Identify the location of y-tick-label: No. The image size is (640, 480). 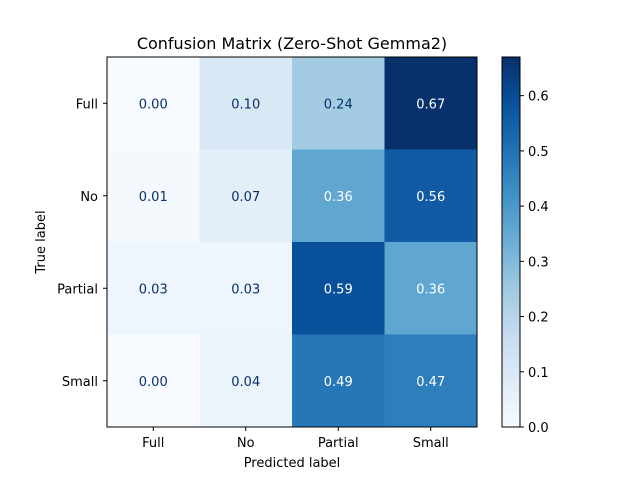
(89, 197).